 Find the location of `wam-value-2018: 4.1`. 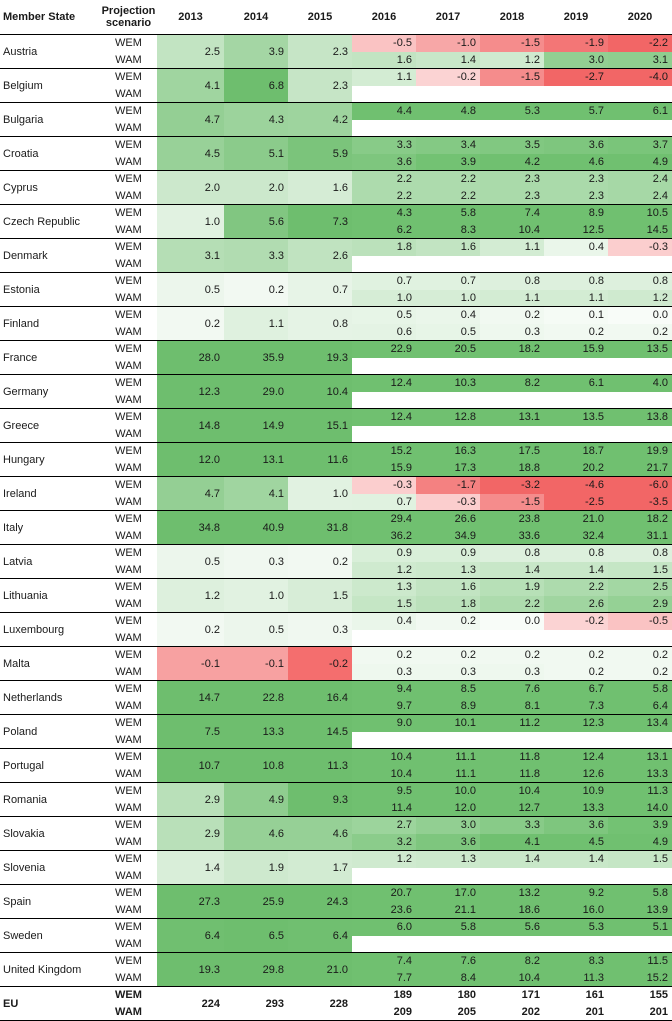

wam-value-2018: 4.1 is located at coordinates (512, 842).